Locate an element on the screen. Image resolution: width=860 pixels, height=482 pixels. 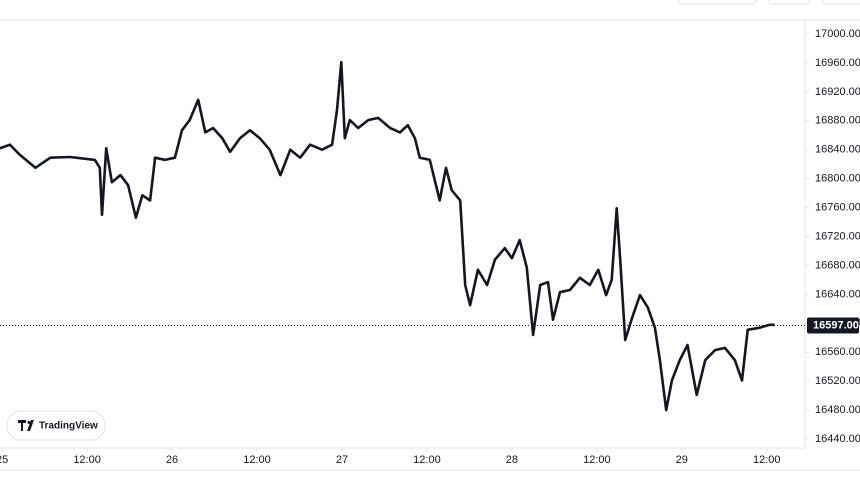
last-price-label: 16597.00 is located at coordinates (836, 325).